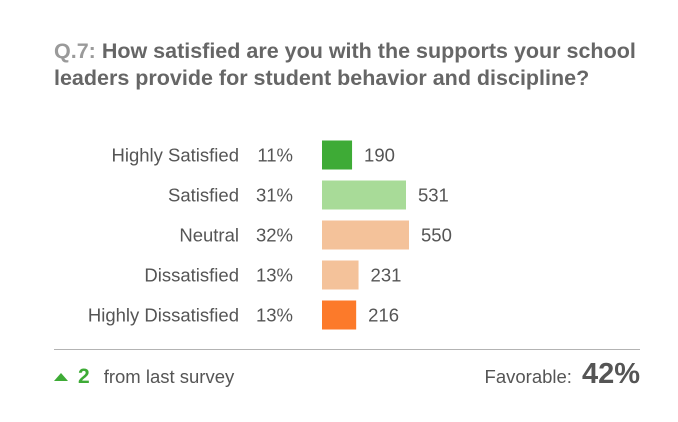 This screenshot has height=422, width=678. I want to click on percentage-label: 11%, so click(275, 155).